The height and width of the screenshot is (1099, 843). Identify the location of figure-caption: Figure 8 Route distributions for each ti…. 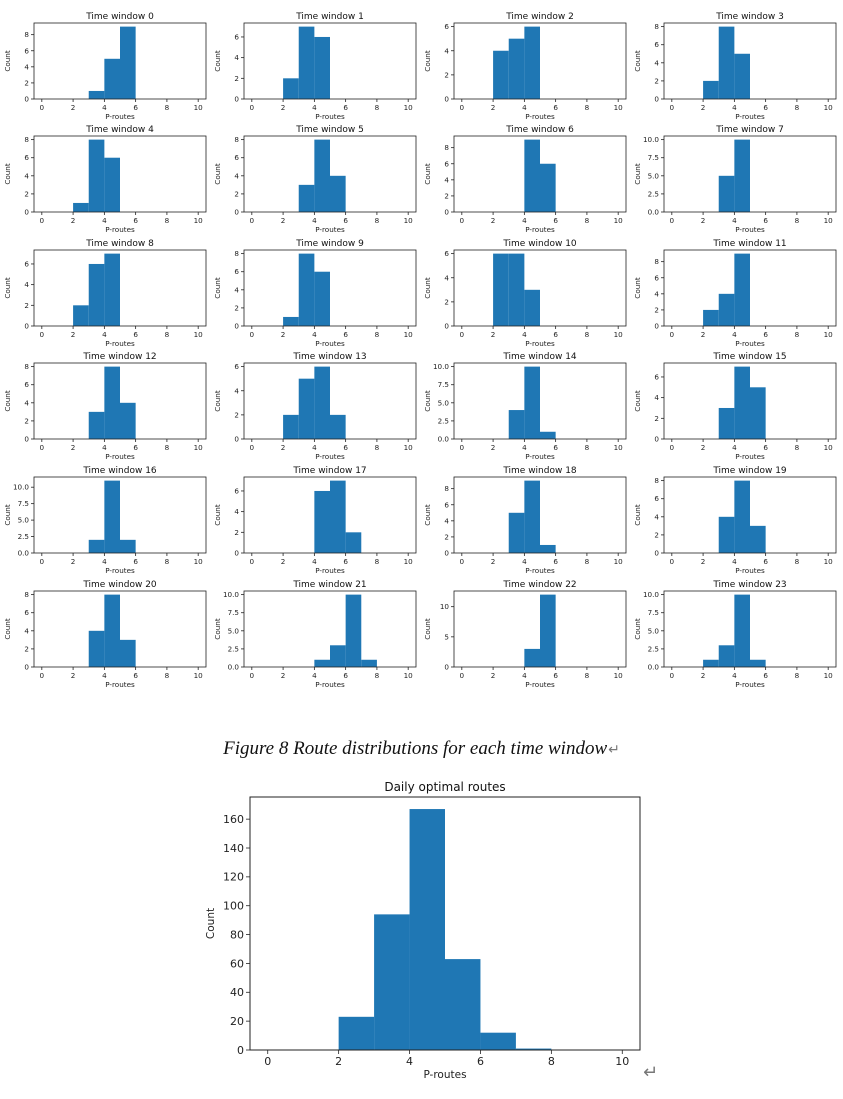
(421, 749).